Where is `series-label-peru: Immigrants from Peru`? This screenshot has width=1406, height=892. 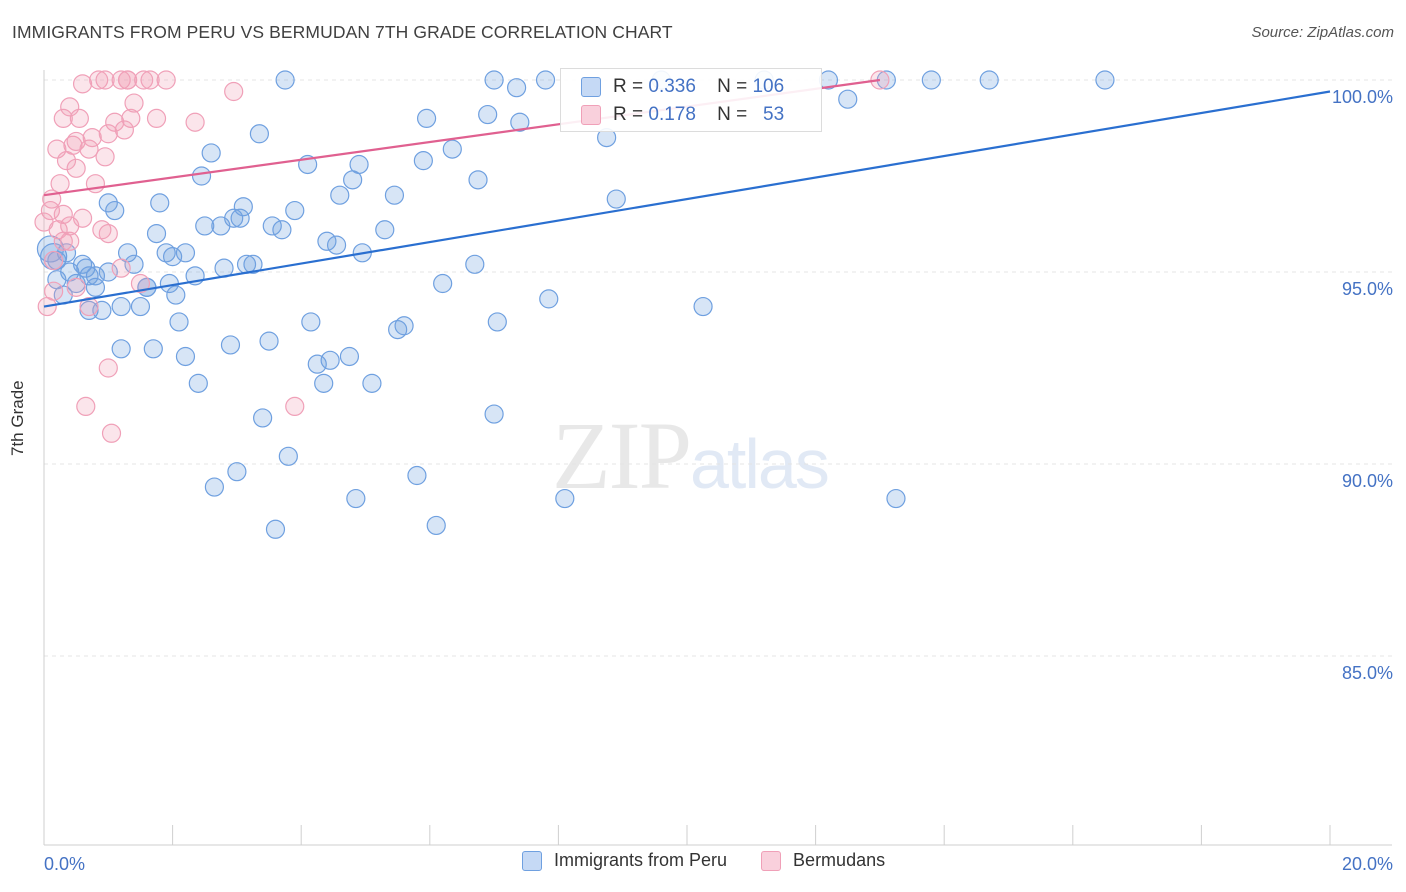
series-label-peru: Immigrants from Peru is located at coordinates (641, 860).